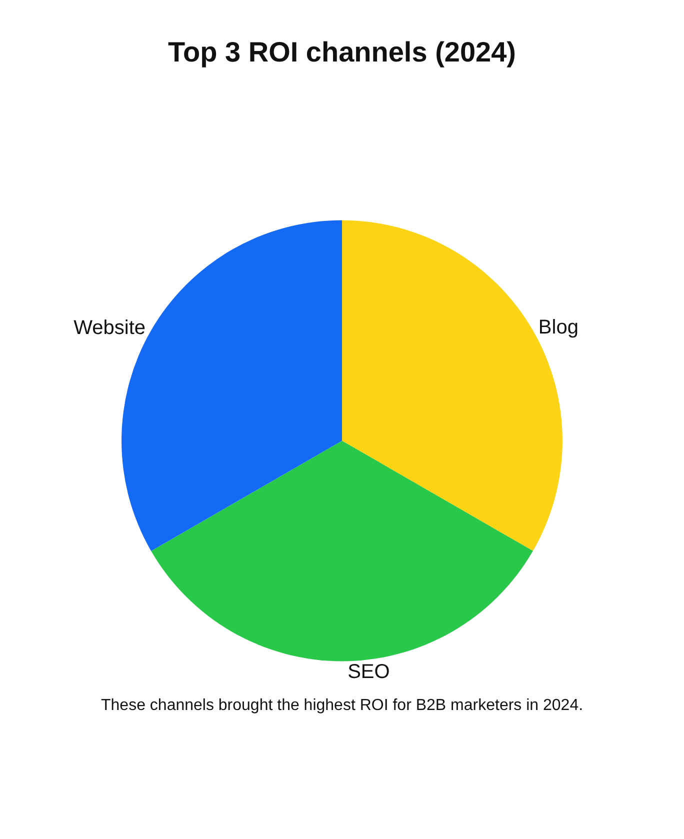 This screenshot has height=839, width=684. What do you see at coordinates (342, 52) in the screenshot?
I see `chart-title: Top 3 ROI channels (2024)` at bounding box center [342, 52].